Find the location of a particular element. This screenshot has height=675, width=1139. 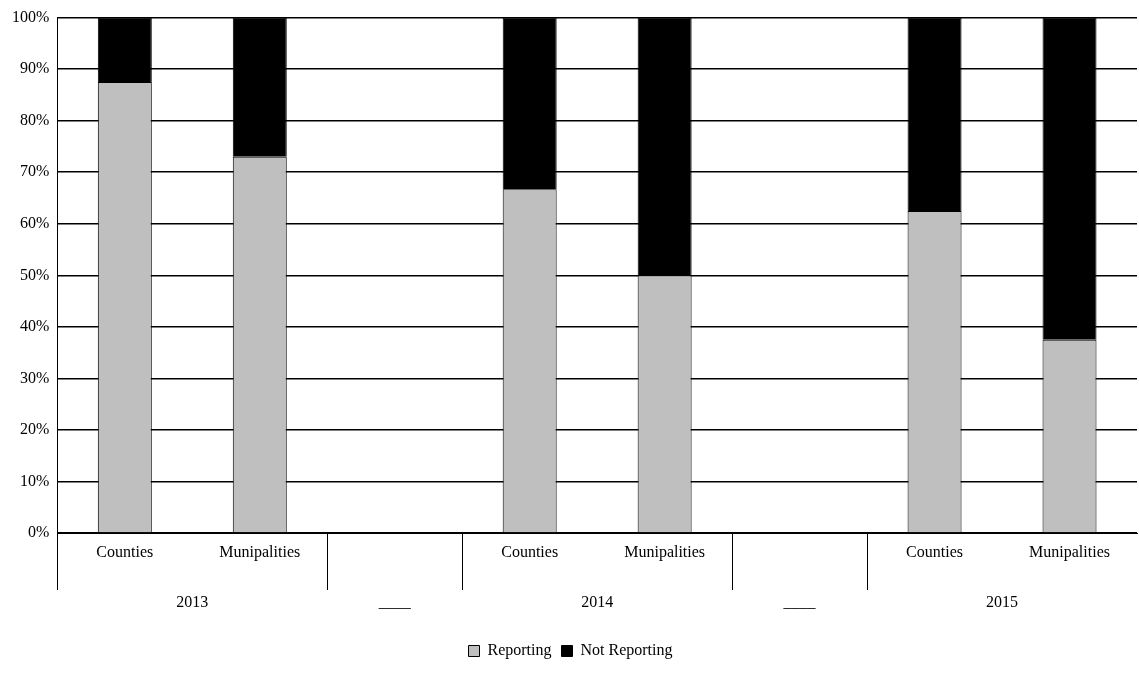

y-tick-label: 90% is located at coordinates (35, 68).